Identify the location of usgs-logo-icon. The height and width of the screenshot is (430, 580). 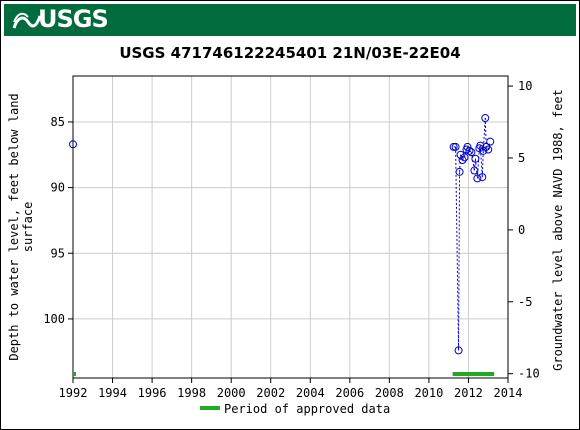
(27, 20).